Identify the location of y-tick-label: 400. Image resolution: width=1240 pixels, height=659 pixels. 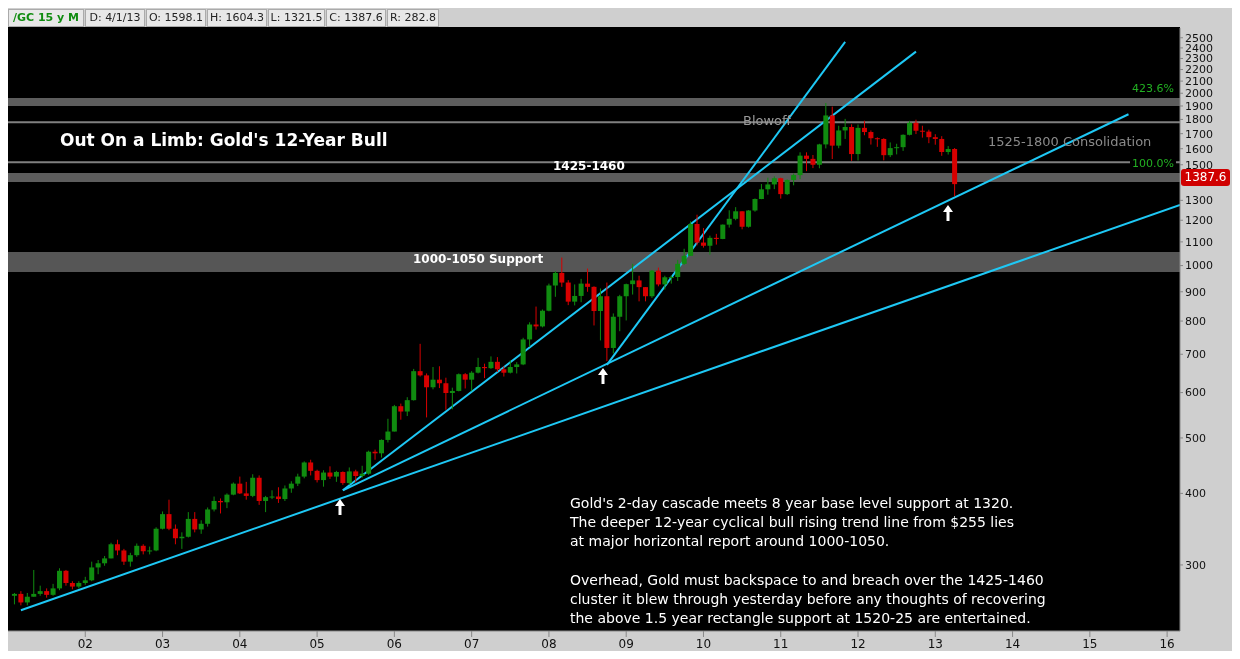
(1195, 494).